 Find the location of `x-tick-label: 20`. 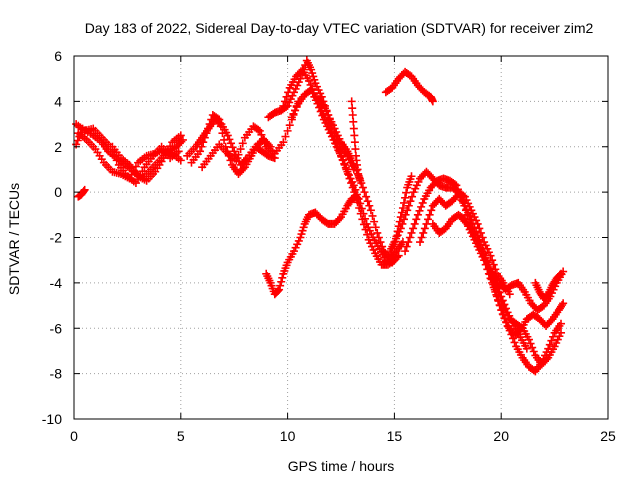

x-tick-label: 20 is located at coordinates (501, 436).